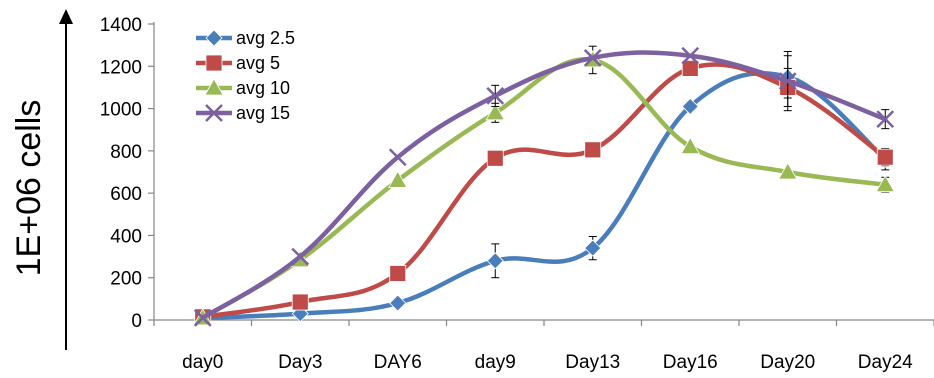 The image size is (934, 378). I want to click on y-tick-label: 1400, so click(121, 25).